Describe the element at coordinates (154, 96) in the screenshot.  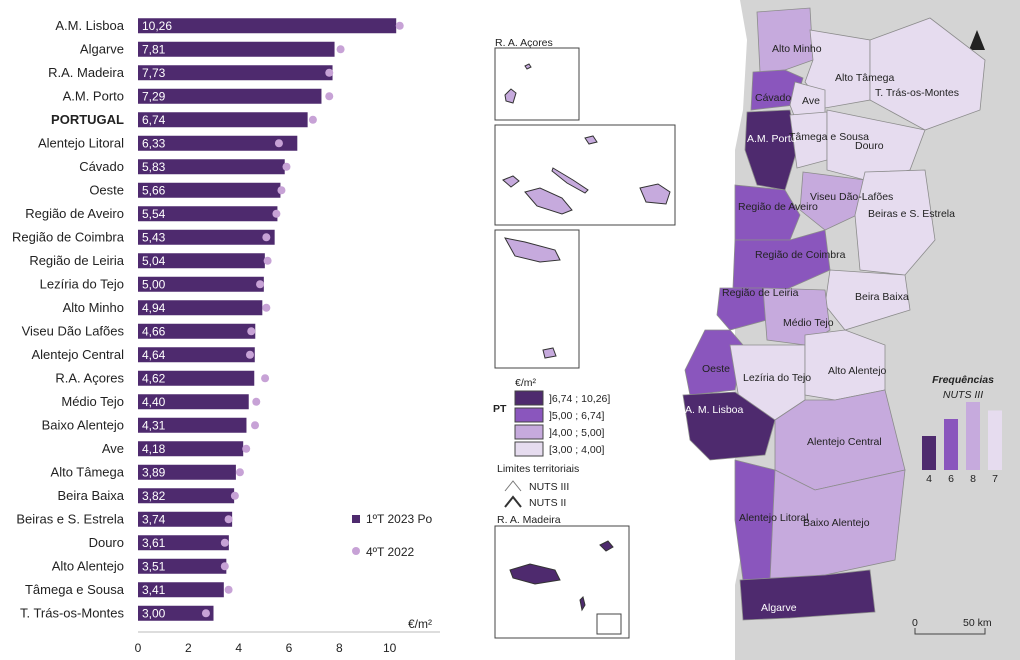
I see `bar-value-label: 7,29` at that location.